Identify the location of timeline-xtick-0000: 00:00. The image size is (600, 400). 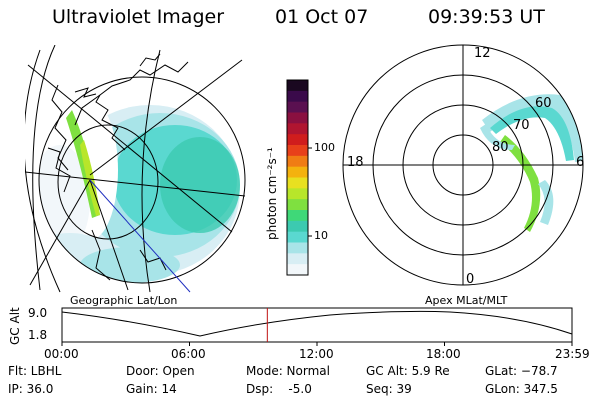
(61, 354).